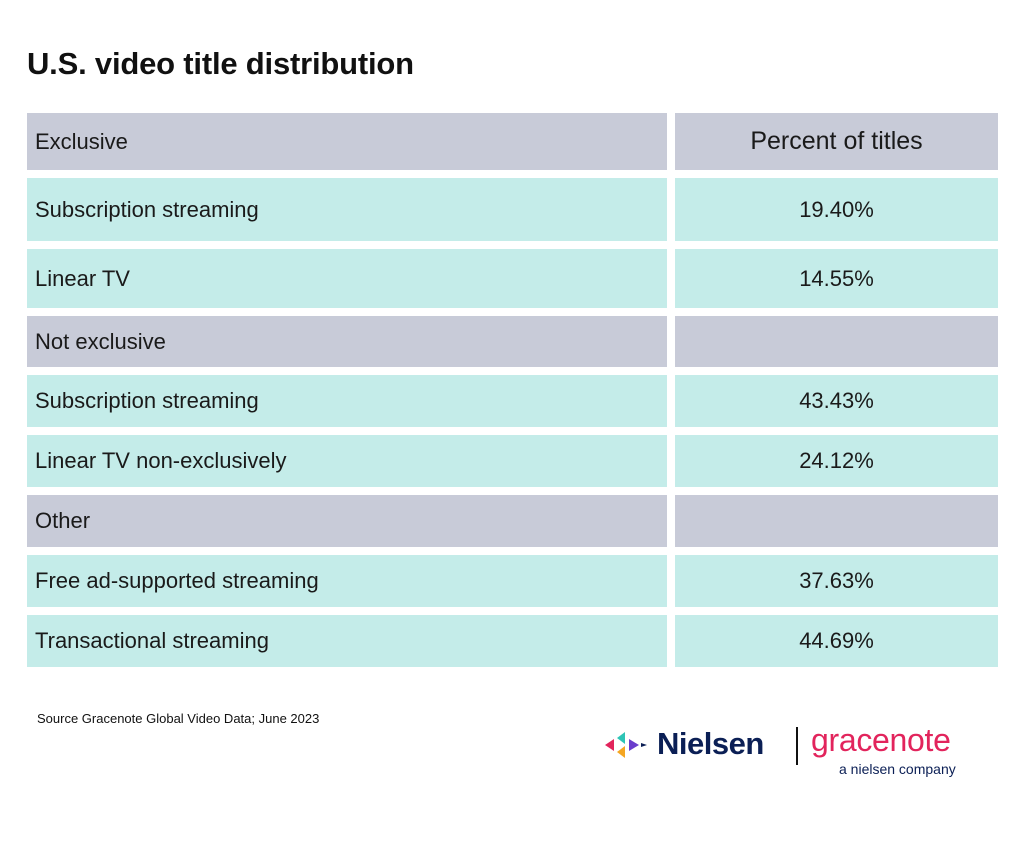 The width and height of the screenshot is (1024, 853). Describe the element at coordinates (881, 740) in the screenshot. I see `gracenote-wordmark: gracenote` at that location.